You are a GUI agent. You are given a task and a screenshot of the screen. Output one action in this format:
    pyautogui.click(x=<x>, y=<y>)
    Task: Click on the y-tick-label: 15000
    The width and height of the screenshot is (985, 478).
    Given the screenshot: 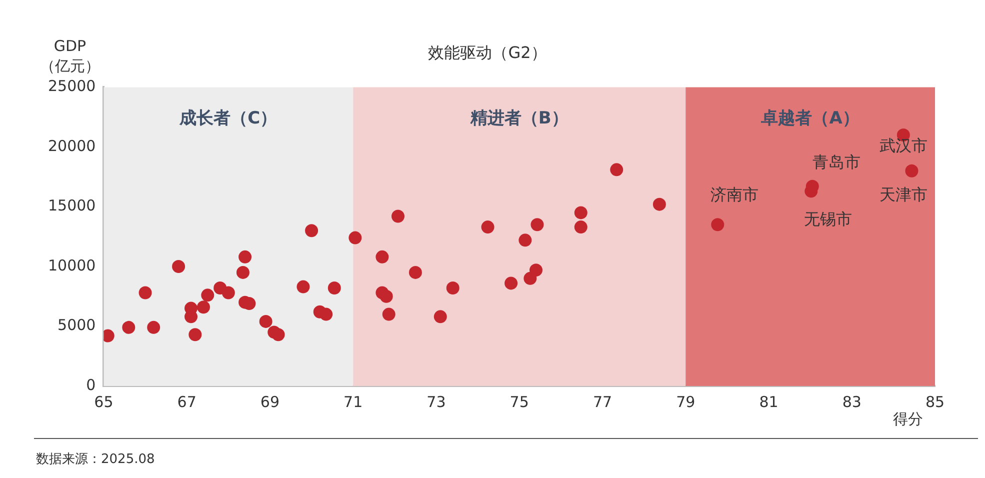 What is the action you would take?
    pyautogui.click(x=72, y=205)
    